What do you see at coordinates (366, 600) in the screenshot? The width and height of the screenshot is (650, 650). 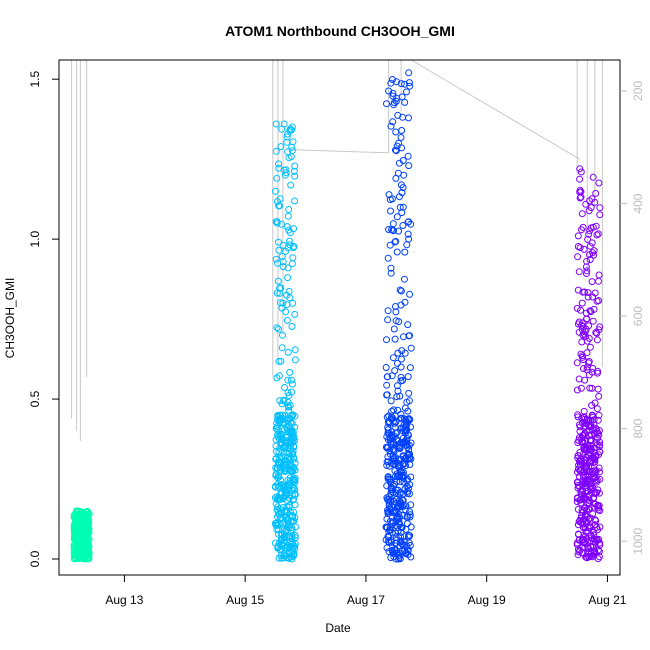 I see `x-tick-label: Aug 17` at bounding box center [366, 600].